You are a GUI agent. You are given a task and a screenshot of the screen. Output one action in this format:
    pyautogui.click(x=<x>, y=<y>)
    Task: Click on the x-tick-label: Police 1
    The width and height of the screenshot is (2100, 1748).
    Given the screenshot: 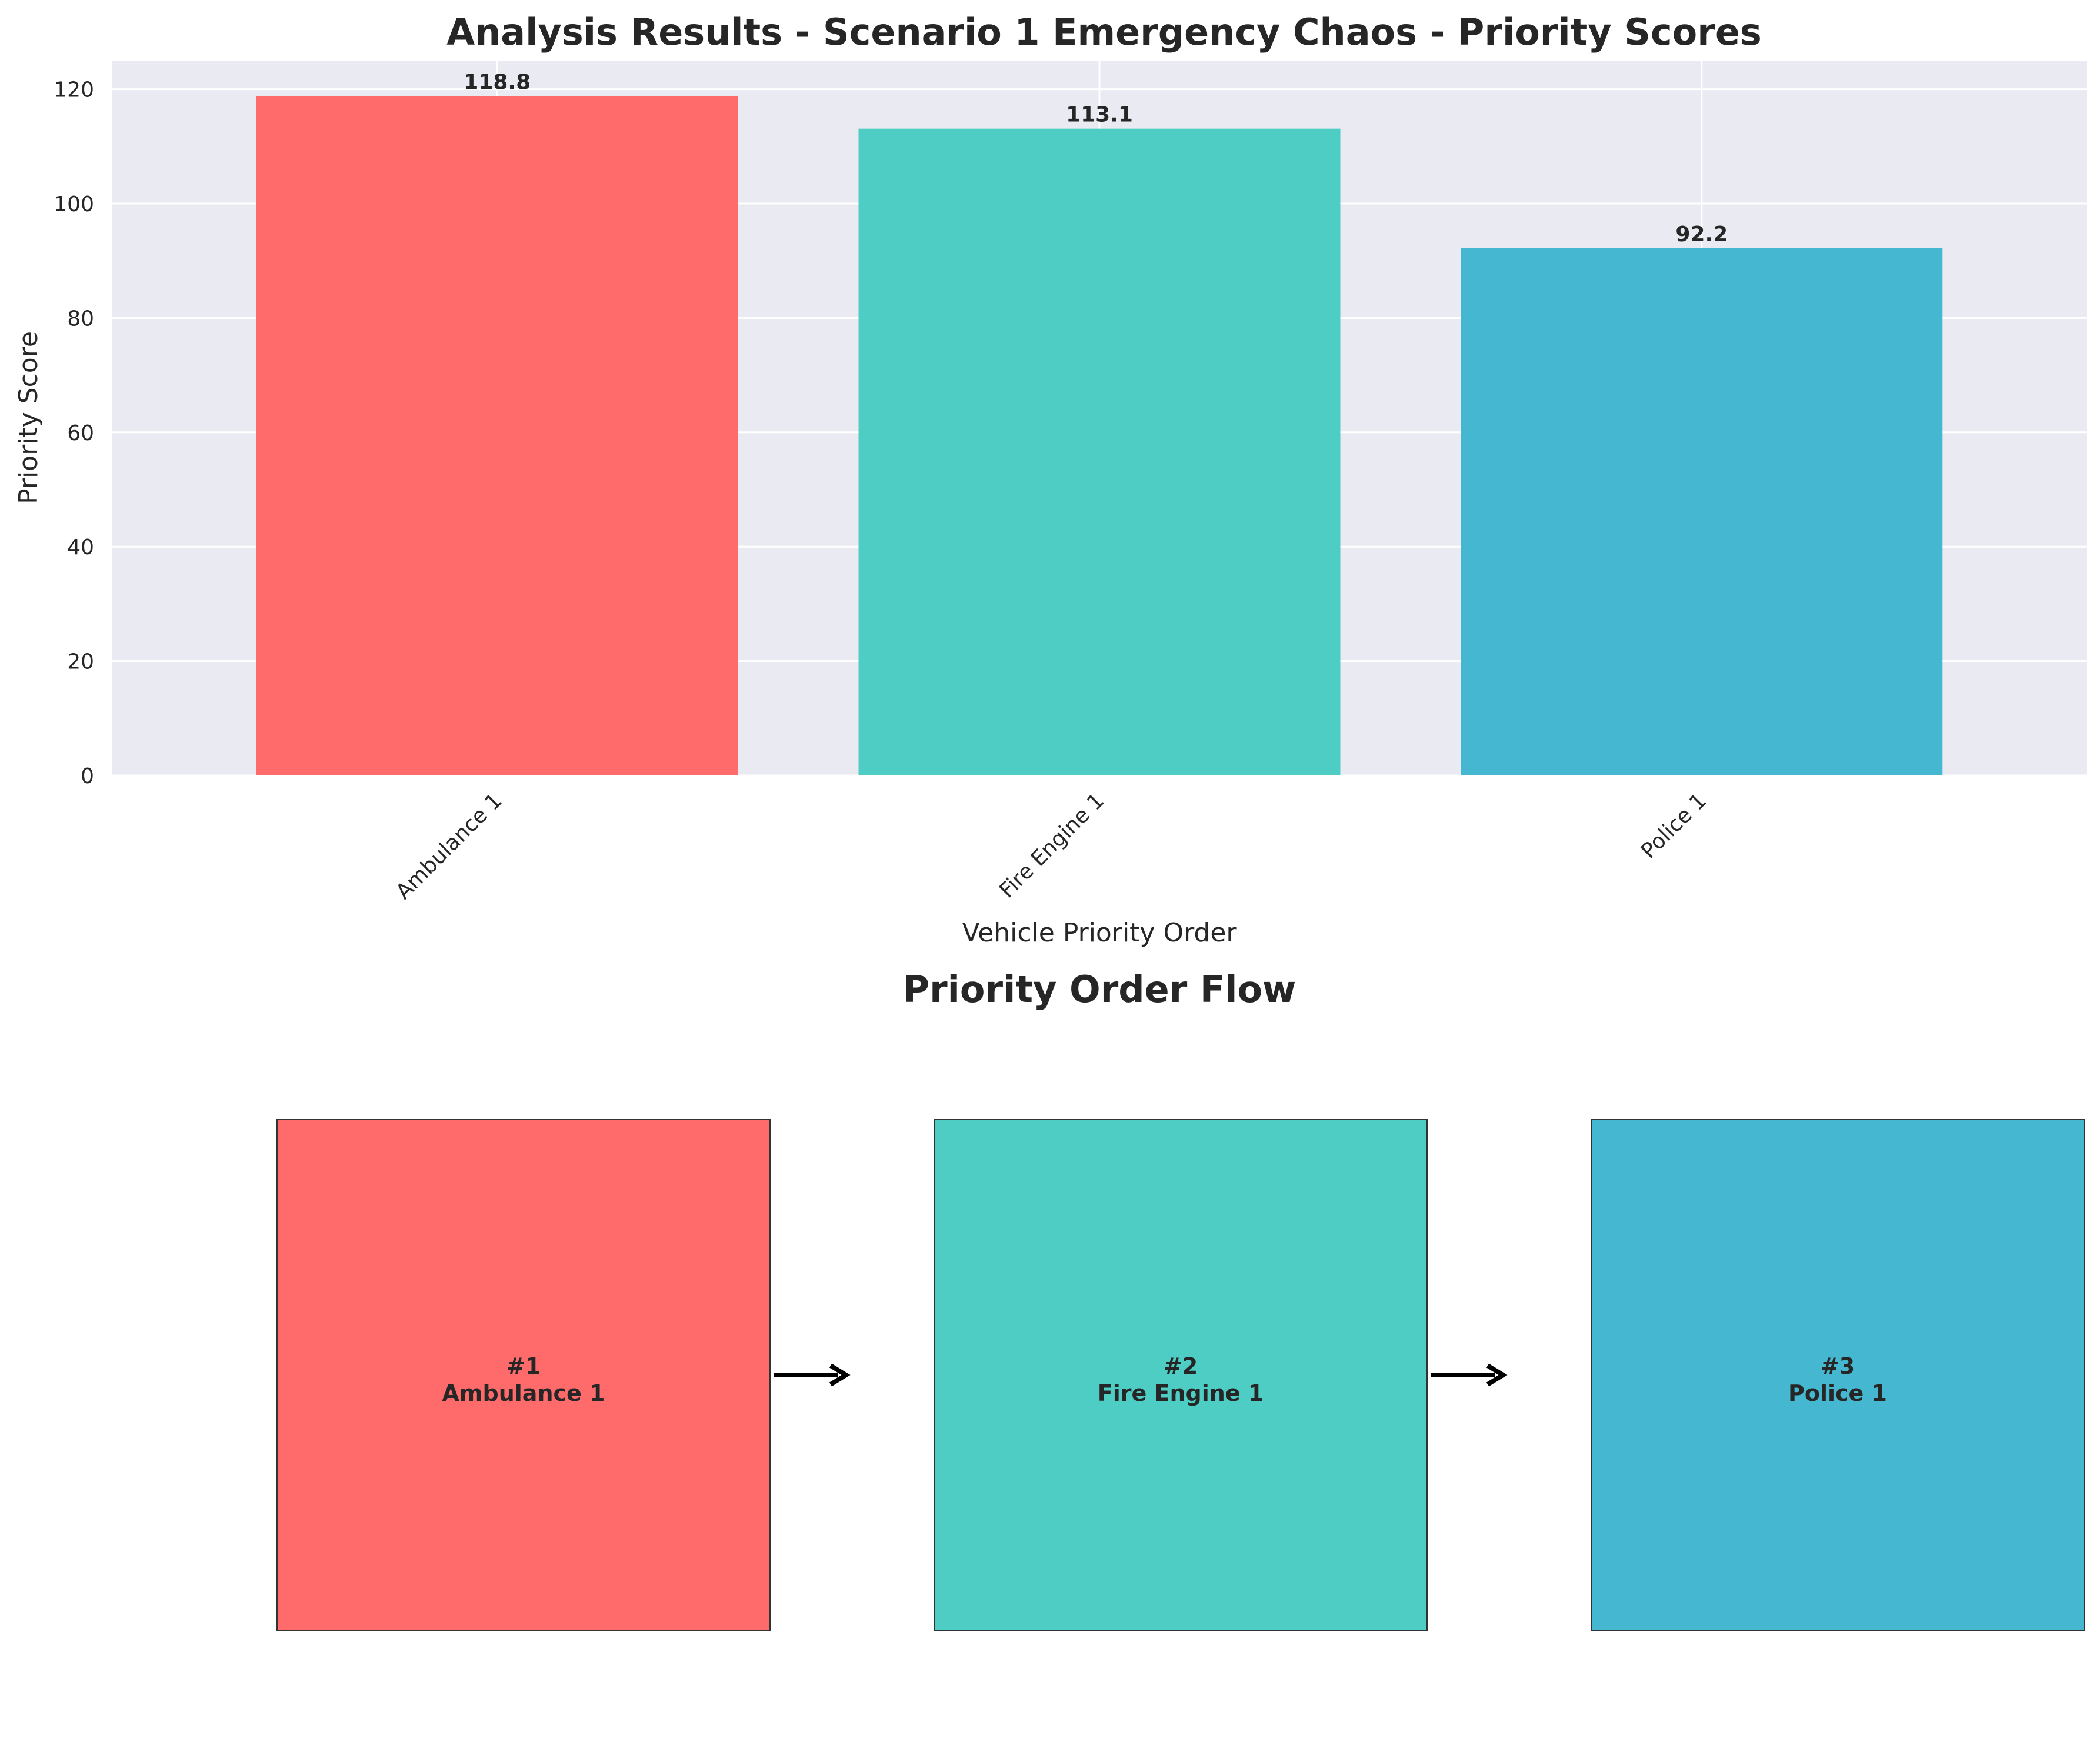 What is the action you would take?
    pyautogui.click(x=1673, y=825)
    